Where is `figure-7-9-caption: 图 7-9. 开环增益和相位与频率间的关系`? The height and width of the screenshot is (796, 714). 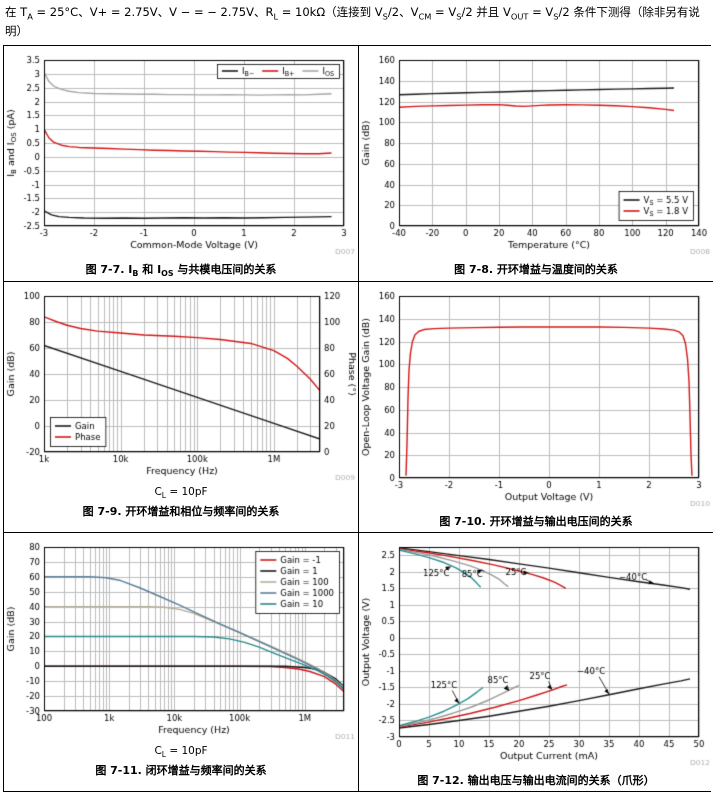
figure-7-9-caption: 图 7-9. 开环增益和相位与频率间的关系 is located at coordinates (181, 512).